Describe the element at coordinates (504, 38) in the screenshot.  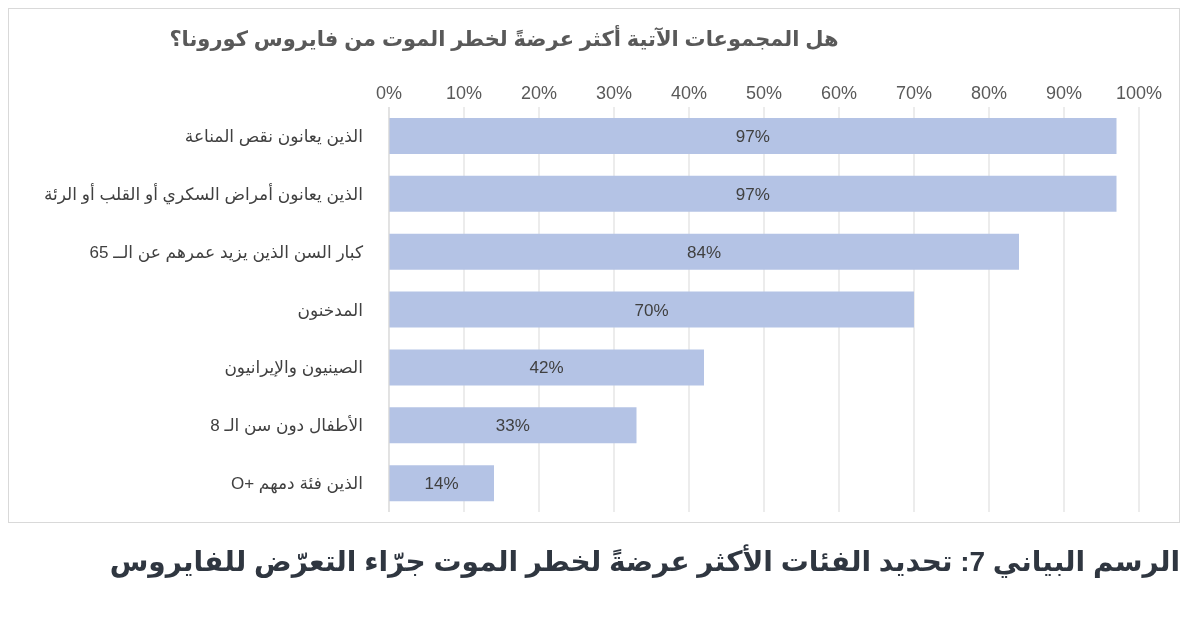
I see `chart-title: هل المجموعات الآتية أكثر عرضةً لخطر الموت من فايروس كورونا؟` at that location.